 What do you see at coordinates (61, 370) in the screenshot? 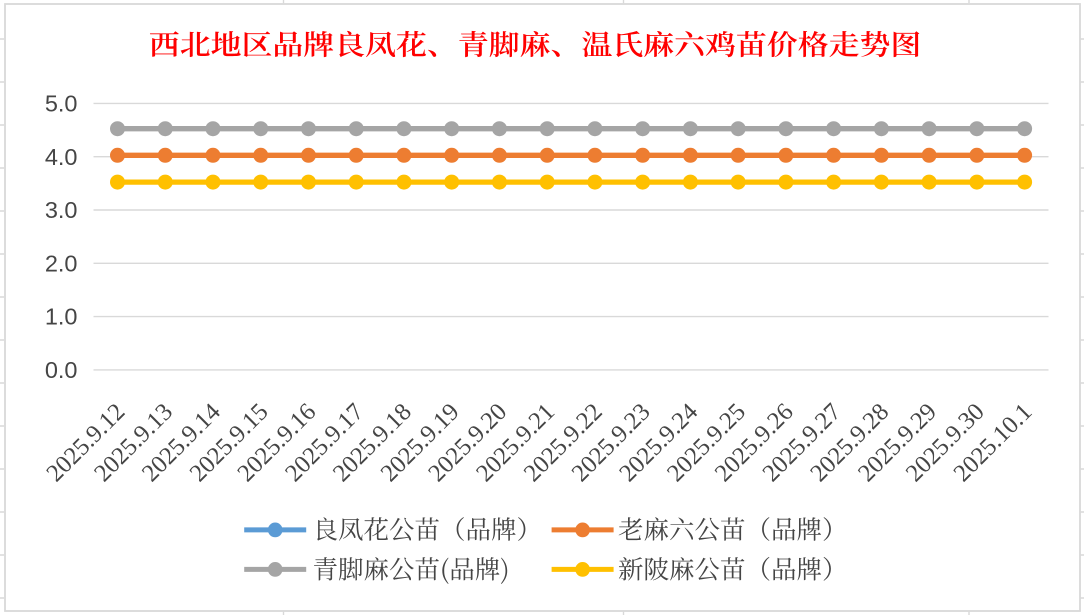
I see `svg-text: 0.0` at bounding box center [61, 370].